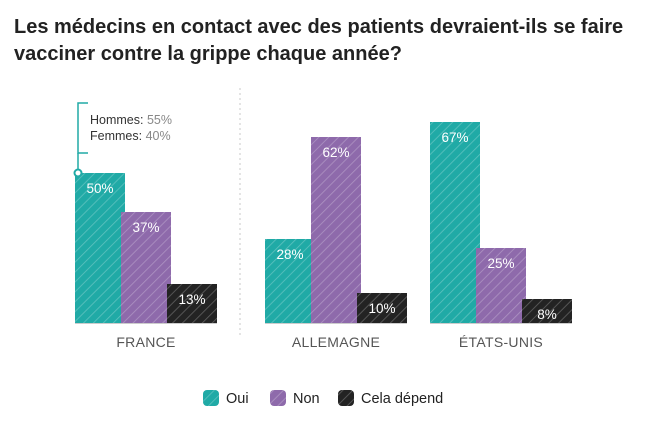 The height and width of the screenshot is (439, 645). What do you see at coordinates (323, 398) in the screenshot?
I see `legend: Oui Non Cela dépend` at bounding box center [323, 398].